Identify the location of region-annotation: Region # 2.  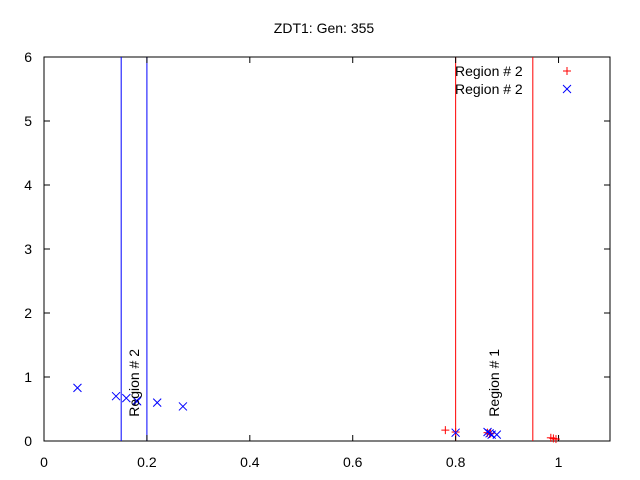
(134, 383).